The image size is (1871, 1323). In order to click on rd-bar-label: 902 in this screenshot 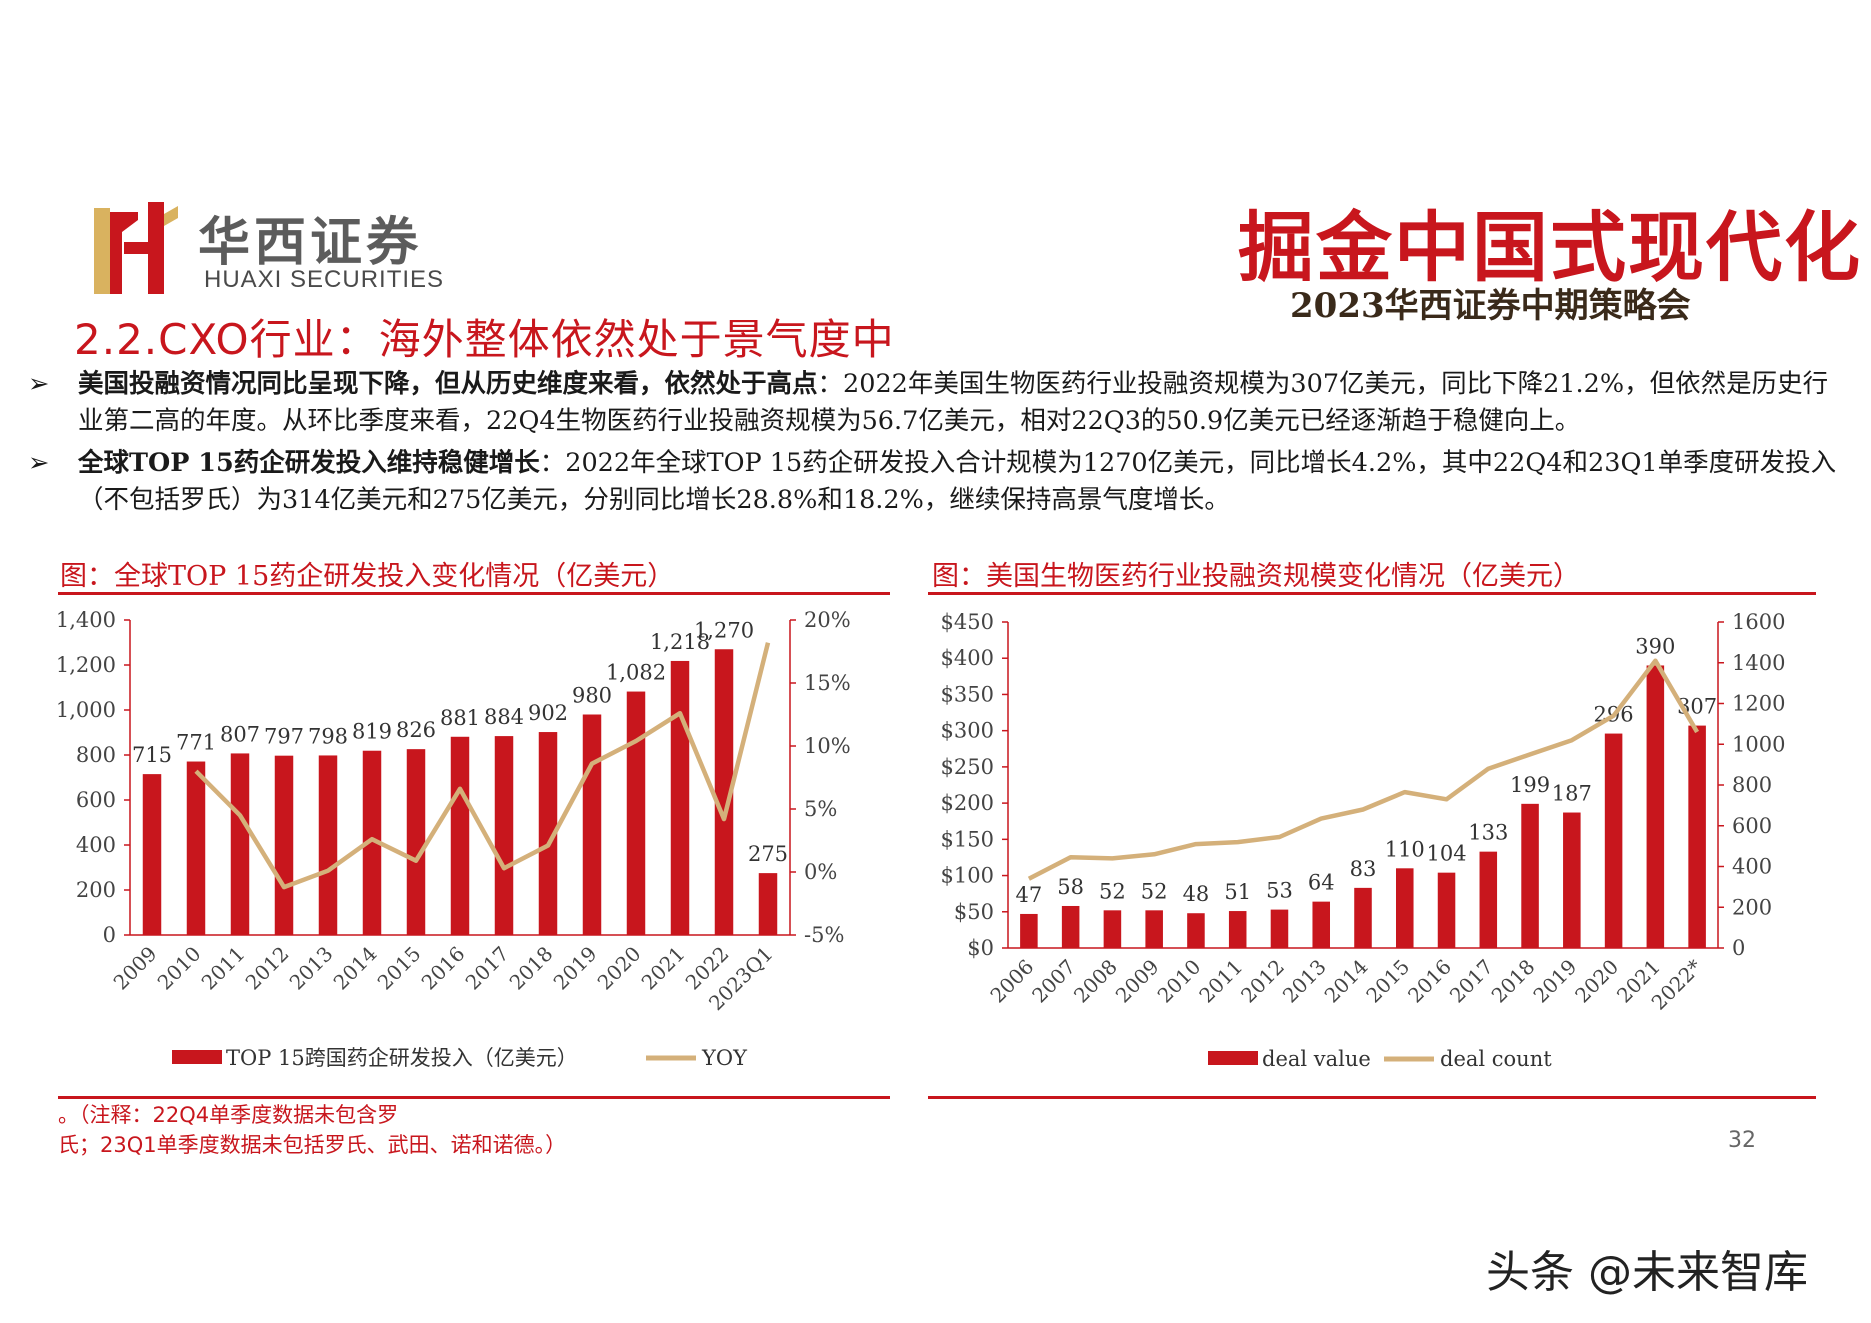, I will do `click(548, 713)`.